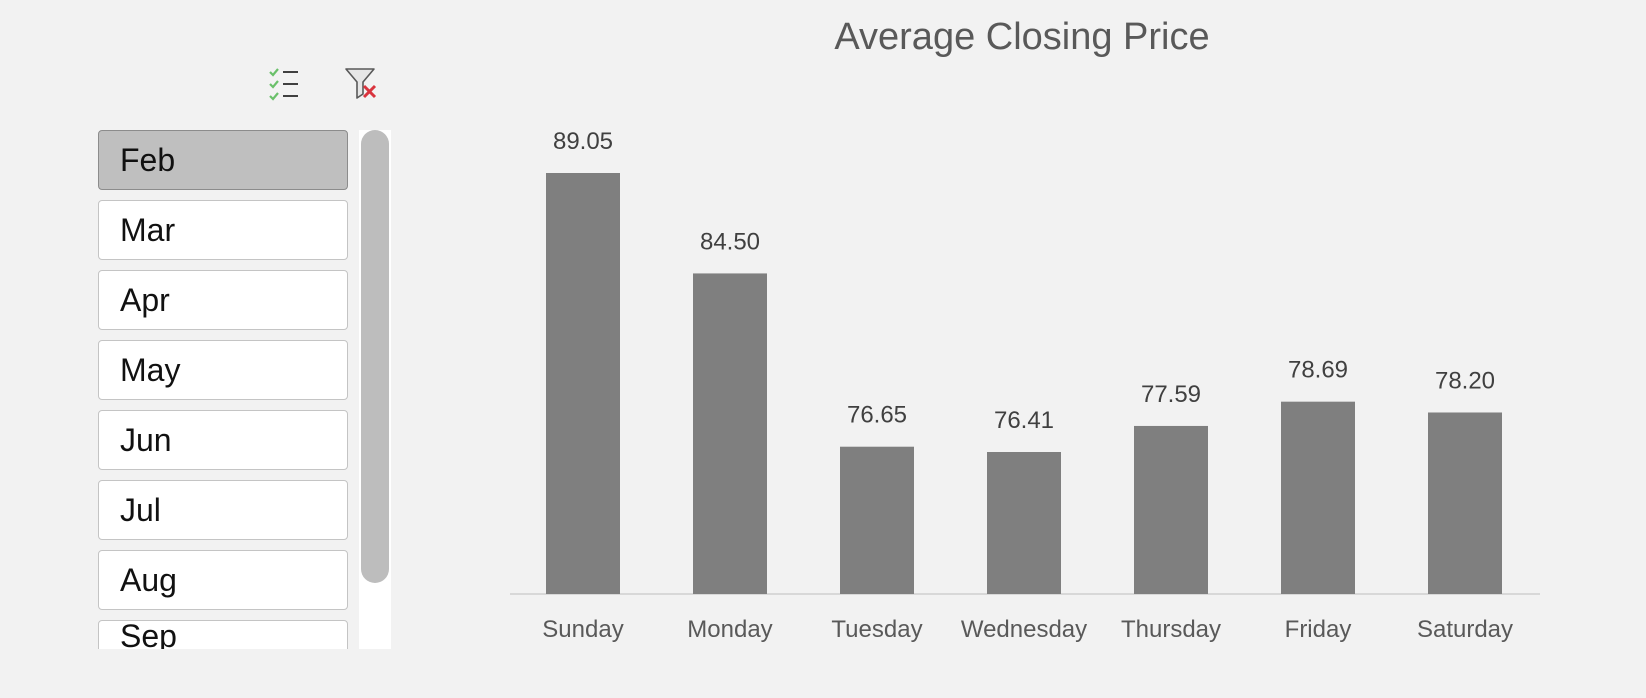  What do you see at coordinates (223, 510) in the screenshot?
I see `slicer-item-jul: Jul` at bounding box center [223, 510].